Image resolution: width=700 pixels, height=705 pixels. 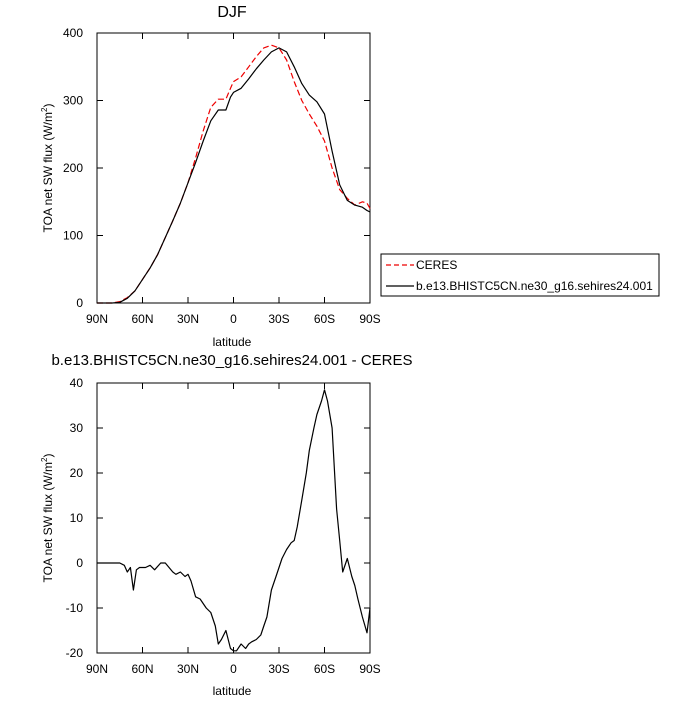 I want to click on bottom-y-axis-label: TOA net SW flux (W/m2), so click(x=47, y=518).